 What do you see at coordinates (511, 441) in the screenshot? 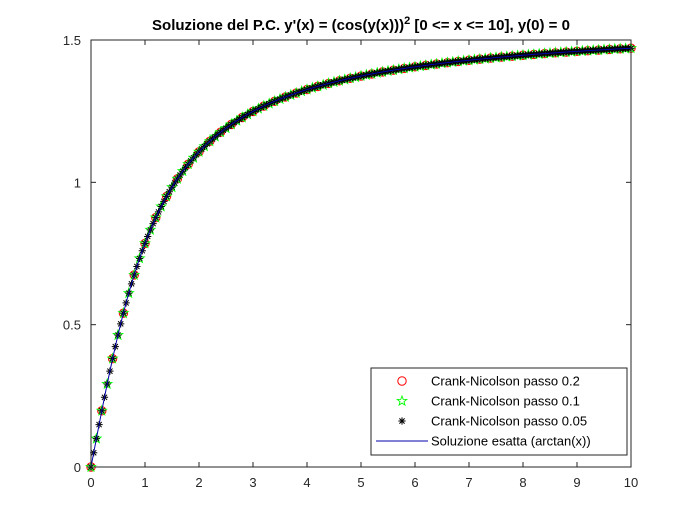
I see `legend-label-4: Soluzione esatta (arctan(x))` at bounding box center [511, 441].